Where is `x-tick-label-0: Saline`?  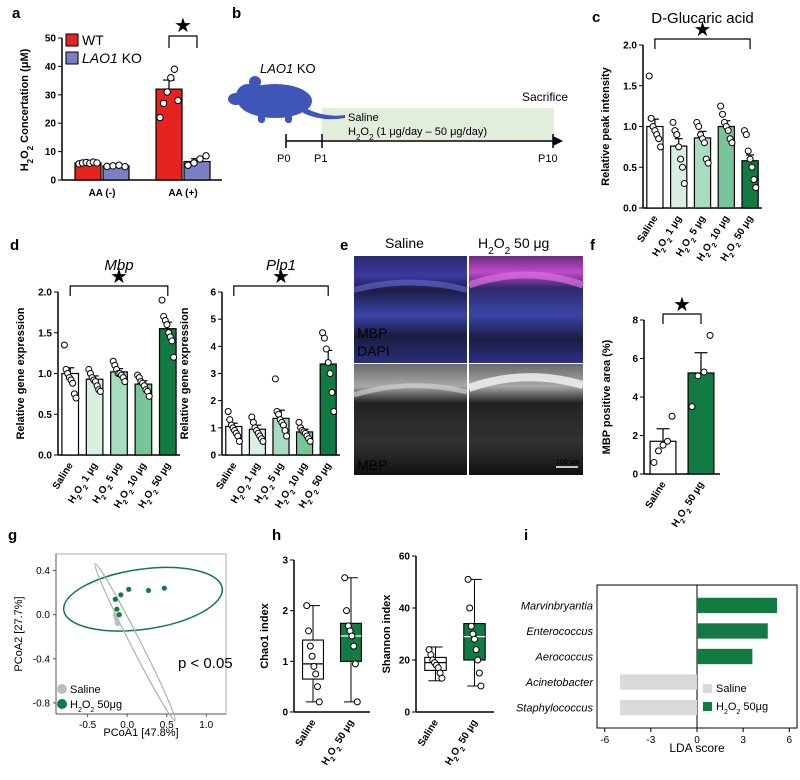 x-tick-label-0: Saline is located at coordinates (656, 494).